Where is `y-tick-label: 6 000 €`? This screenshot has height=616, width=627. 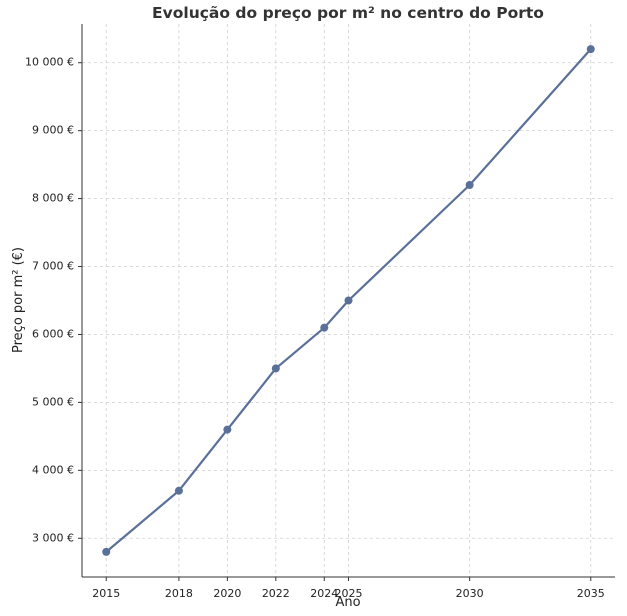
y-tick-label: 6 000 € is located at coordinates (53, 333).